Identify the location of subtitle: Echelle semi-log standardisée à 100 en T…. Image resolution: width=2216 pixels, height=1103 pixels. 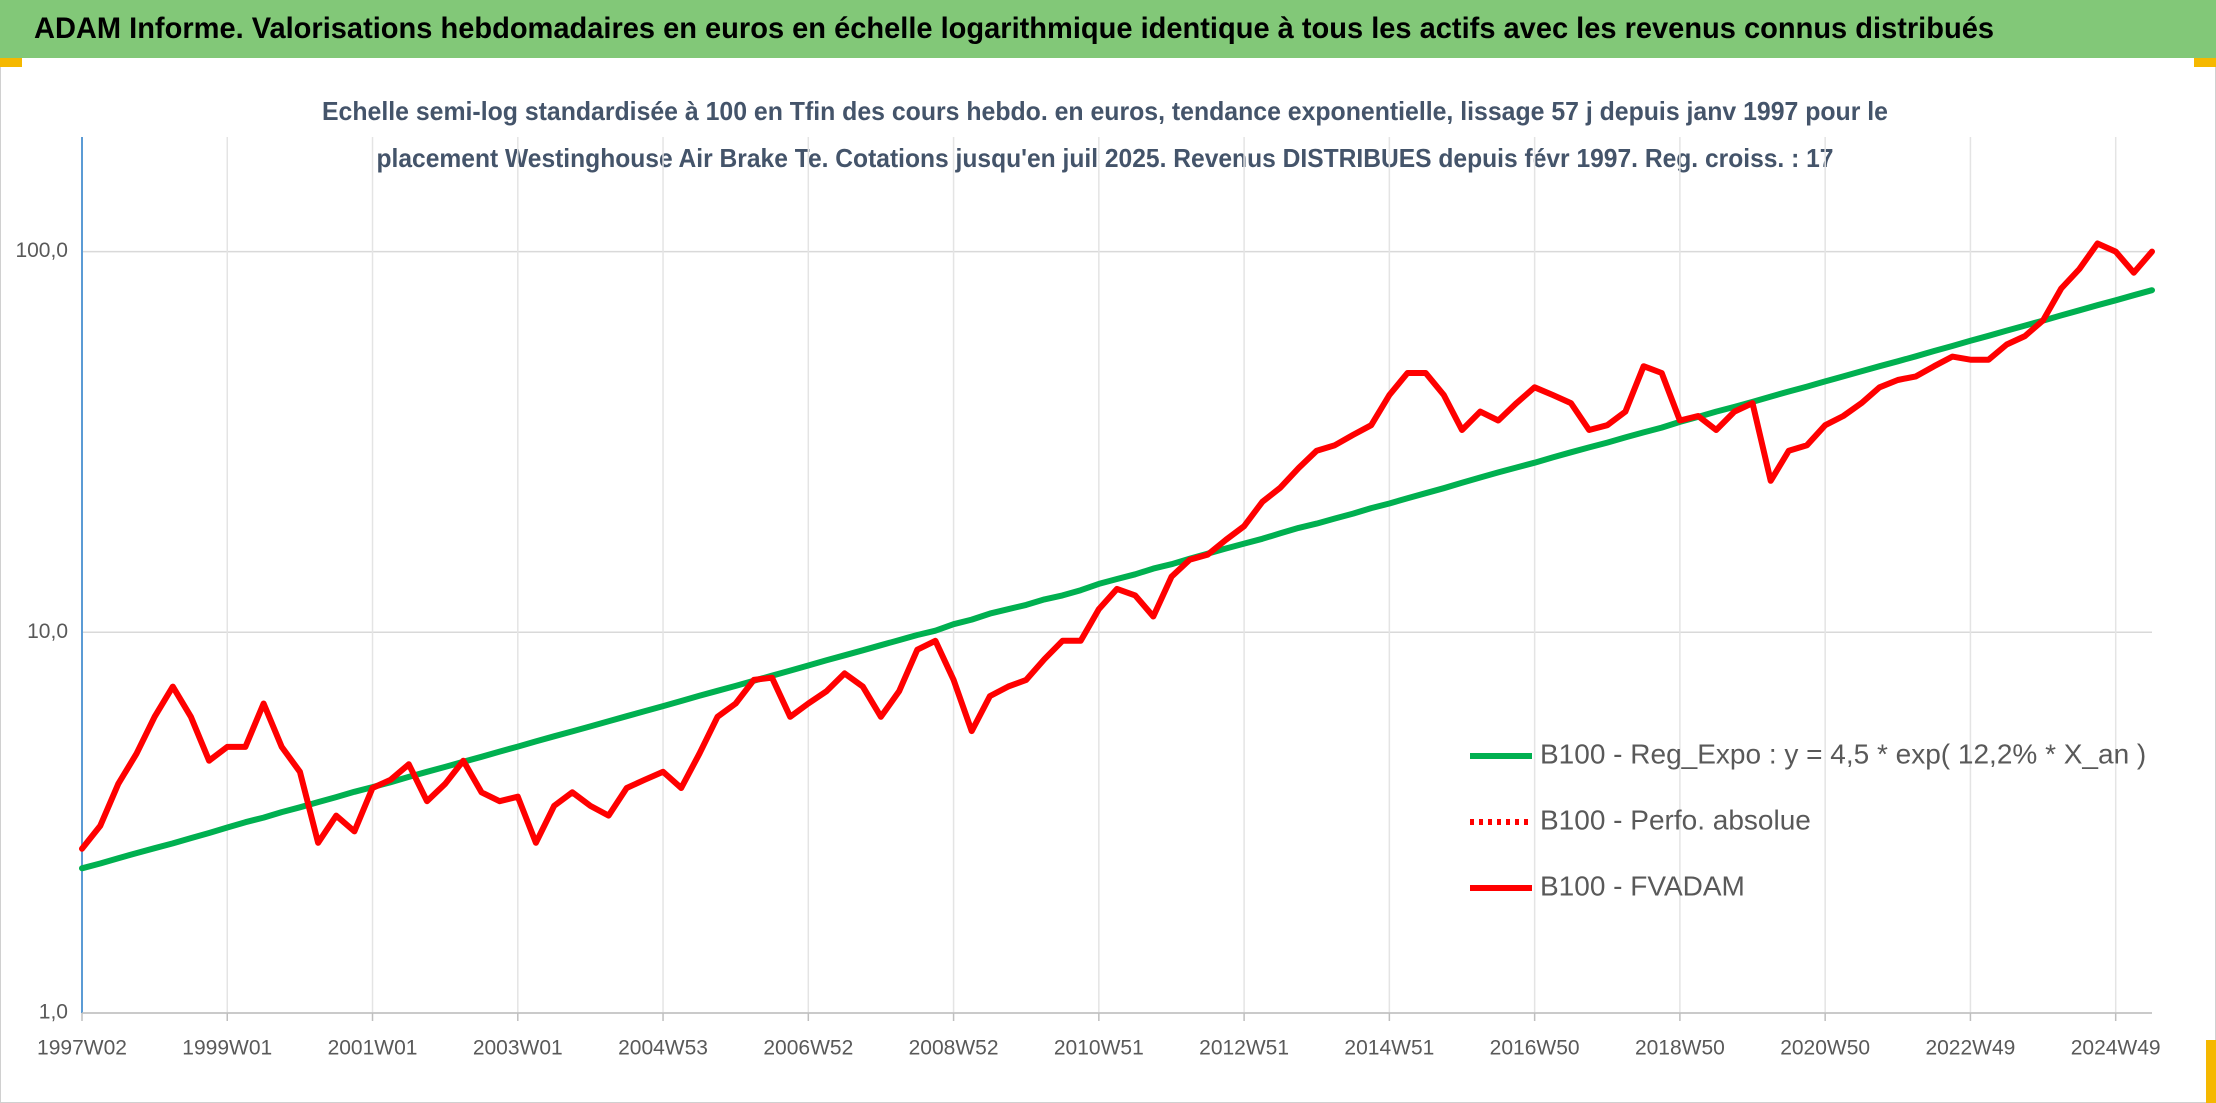
(1105, 111).